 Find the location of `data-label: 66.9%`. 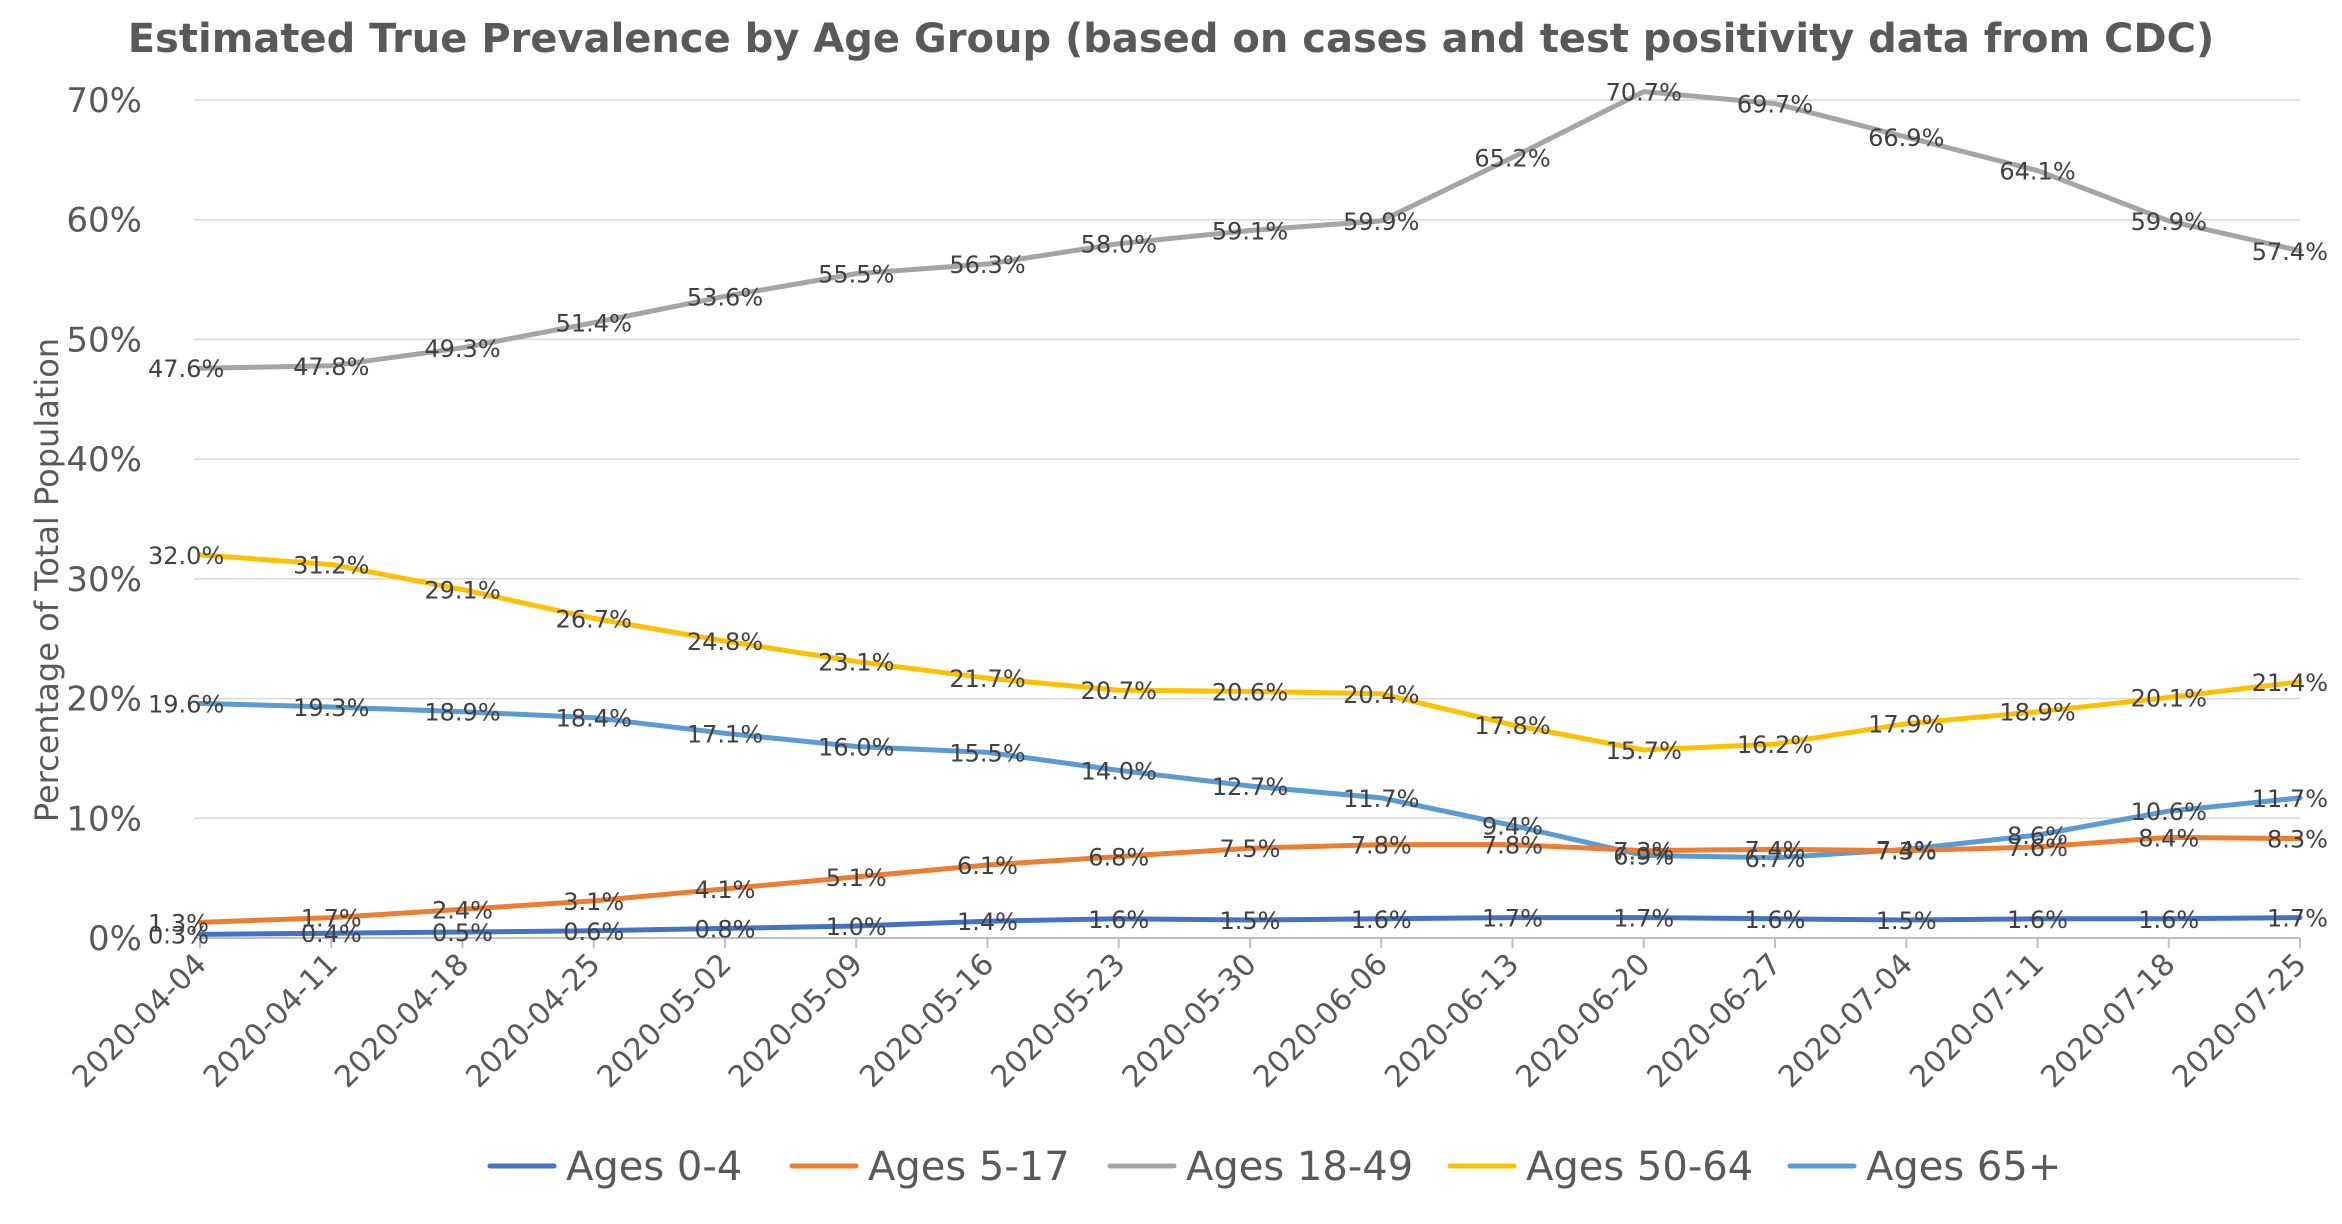

data-label: 66.9% is located at coordinates (1906, 138).